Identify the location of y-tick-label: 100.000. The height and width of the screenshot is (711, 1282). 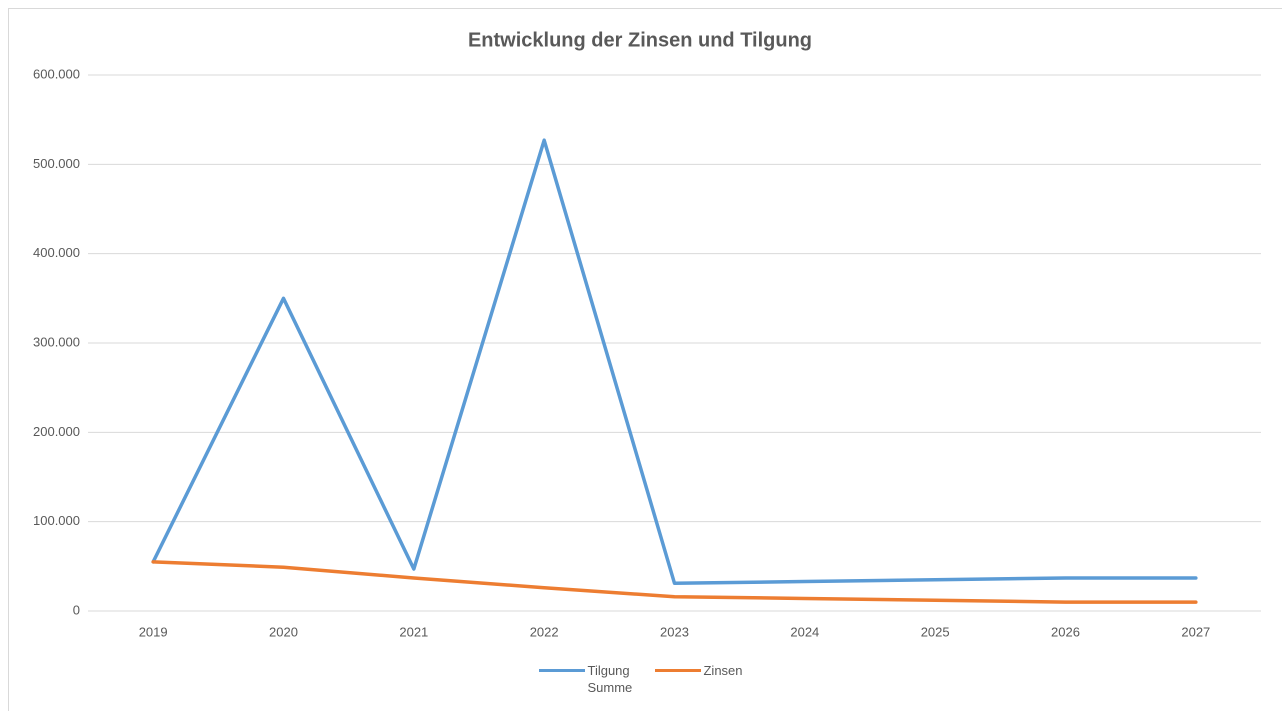
(56, 520).